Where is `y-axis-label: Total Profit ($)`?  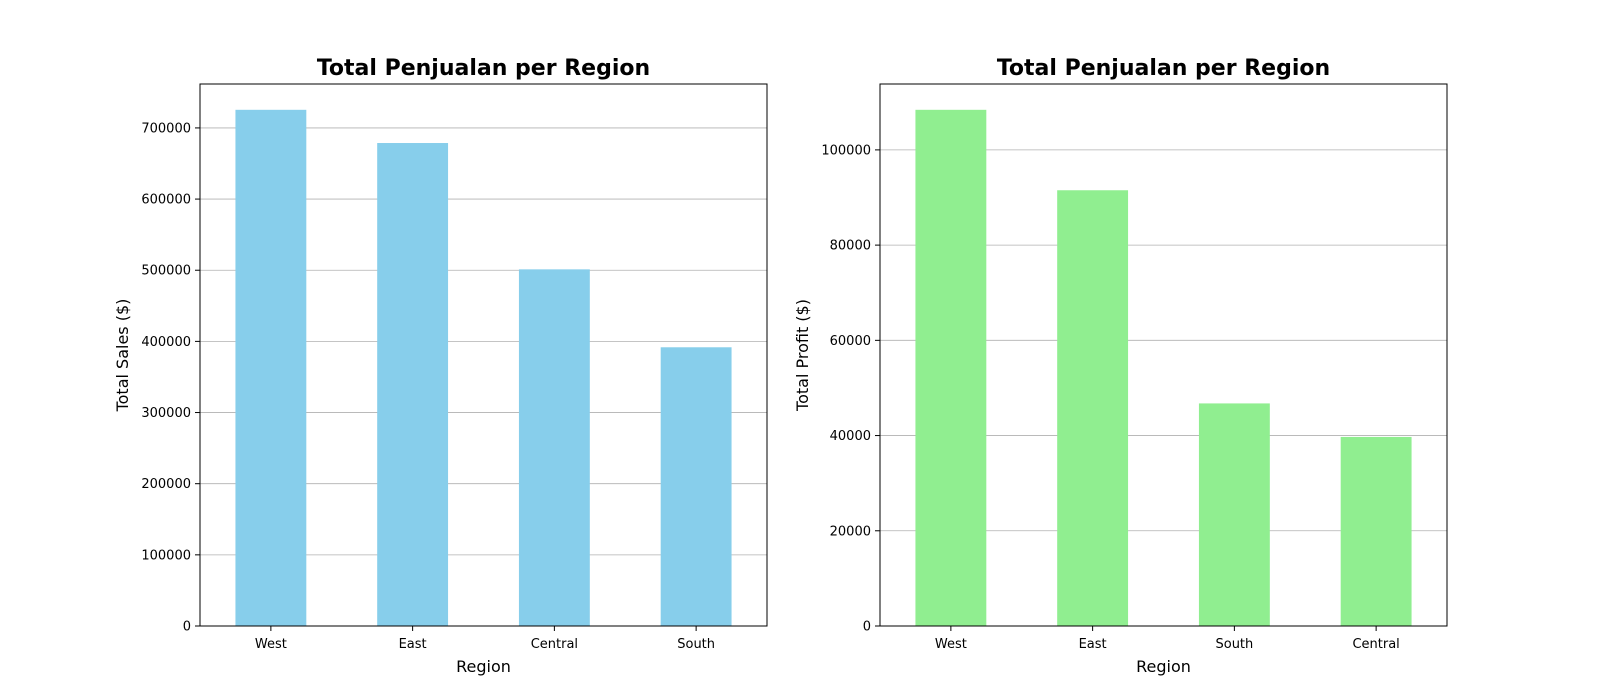
y-axis-label: Total Profit ($) is located at coordinates (802, 355).